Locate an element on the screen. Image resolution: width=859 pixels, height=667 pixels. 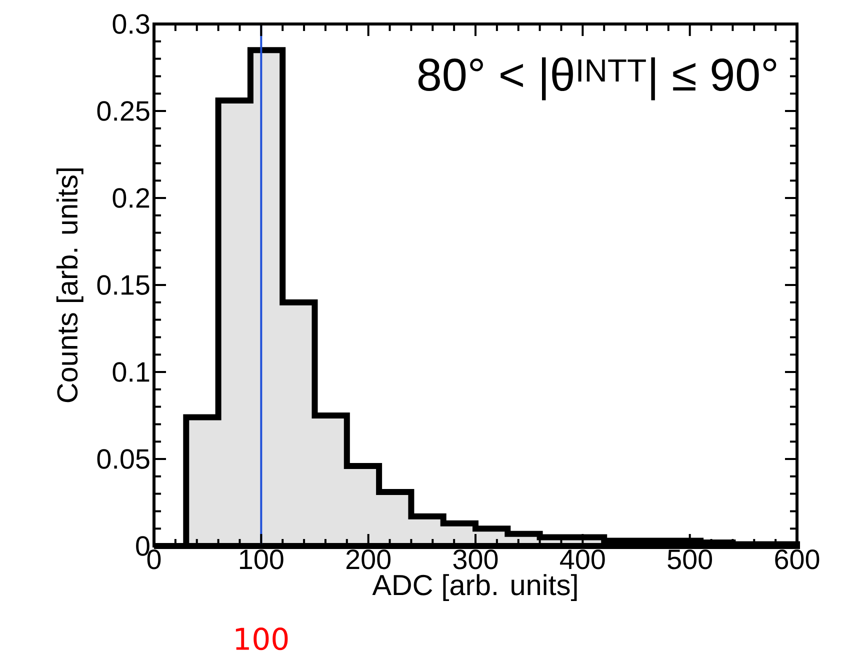
x-tick-label: 500 is located at coordinates (690, 560).